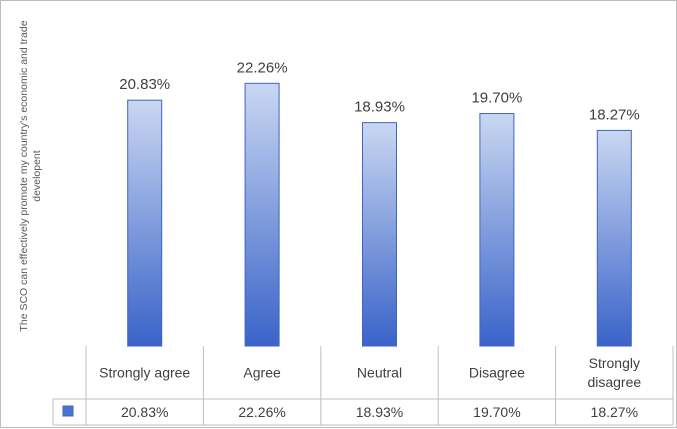 This screenshot has height=429, width=677. What do you see at coordinates (379, 107) in the screenshot?
I see `data-label: 18.93%` at bounding box center [379, 107].